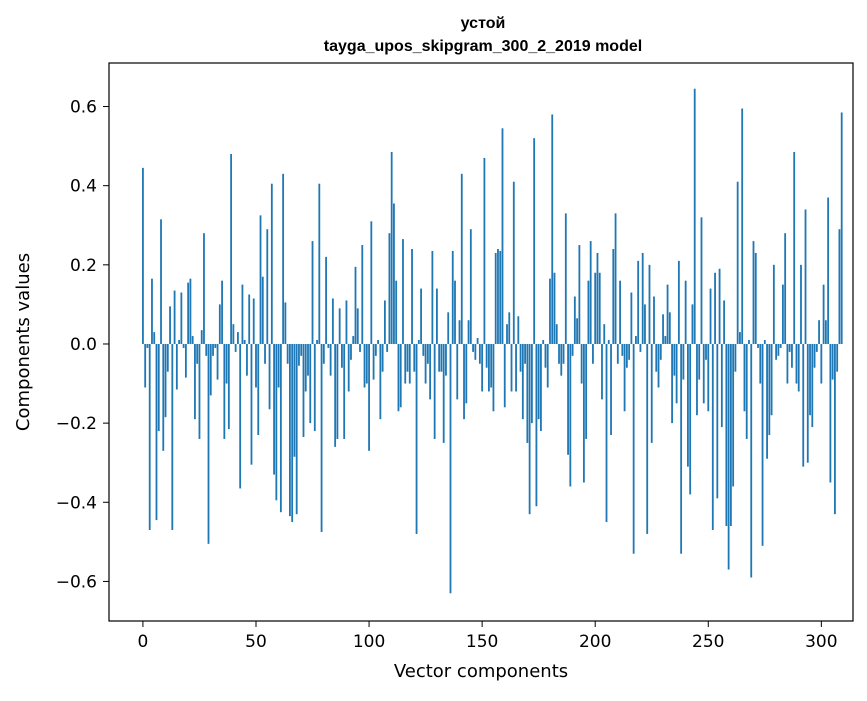 Image resolution: width=867 pixels, height=701 pixels. What do you see at coordinates (83, 266) in the screenshot?
I see `y-tick-label: 0.2` at bounding box center [83, 266].